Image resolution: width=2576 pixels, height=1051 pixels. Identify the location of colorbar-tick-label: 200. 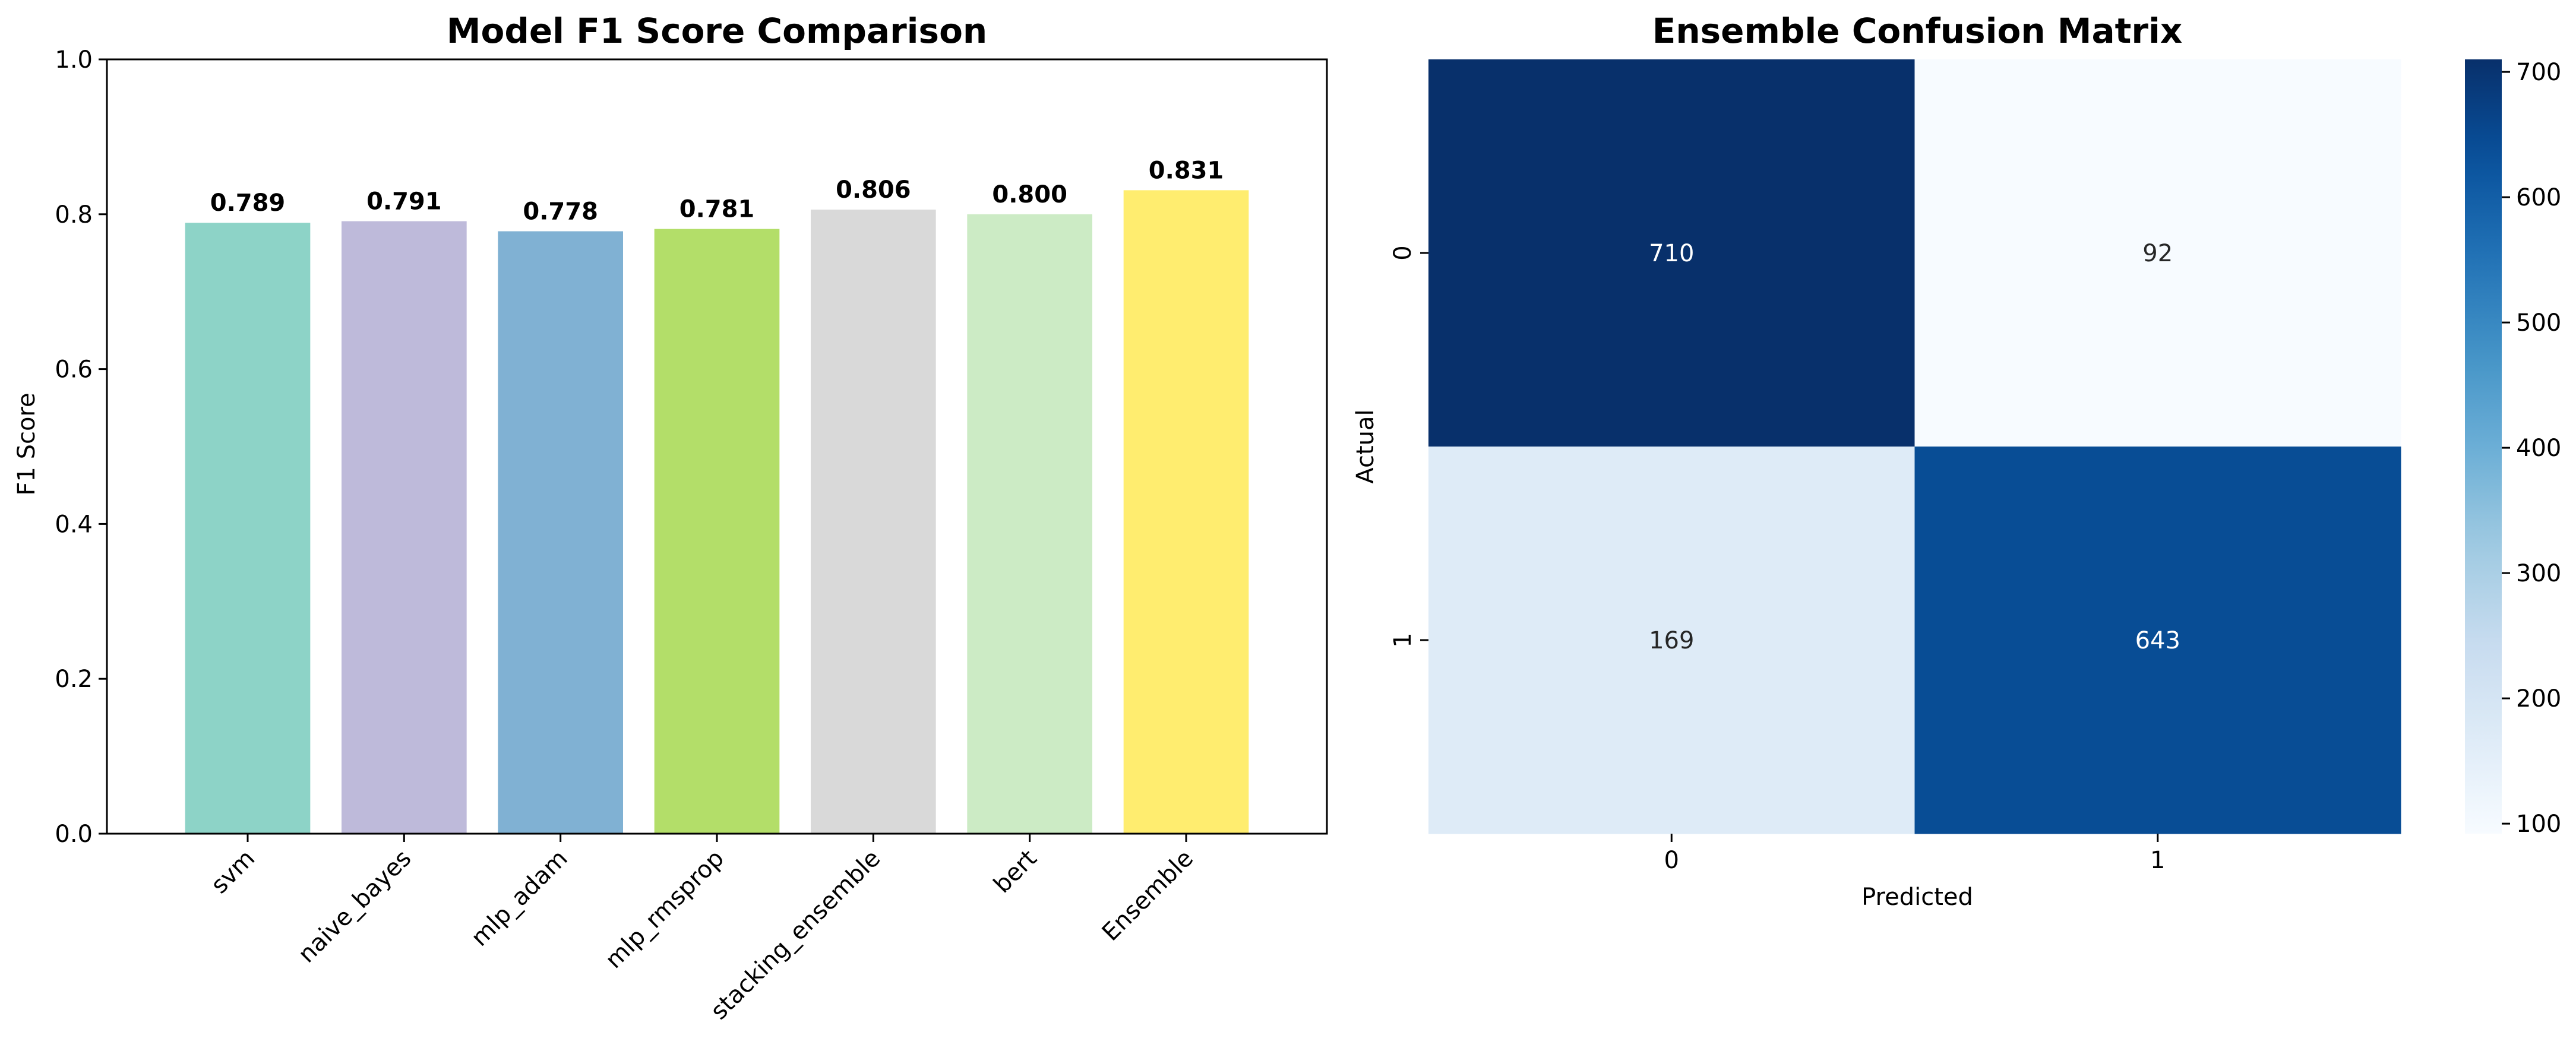
(2538, 699).